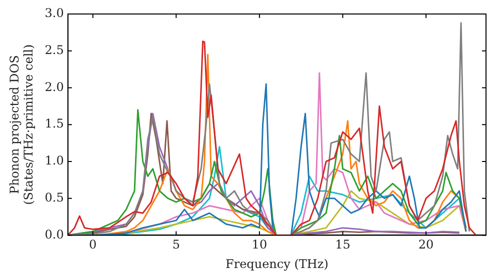 This screenshot has height=280, width=500. What do you see at coordinates (260, 245) in the screenshot?
I see `x-tick-label: 10` at bounding box center [260, 245].